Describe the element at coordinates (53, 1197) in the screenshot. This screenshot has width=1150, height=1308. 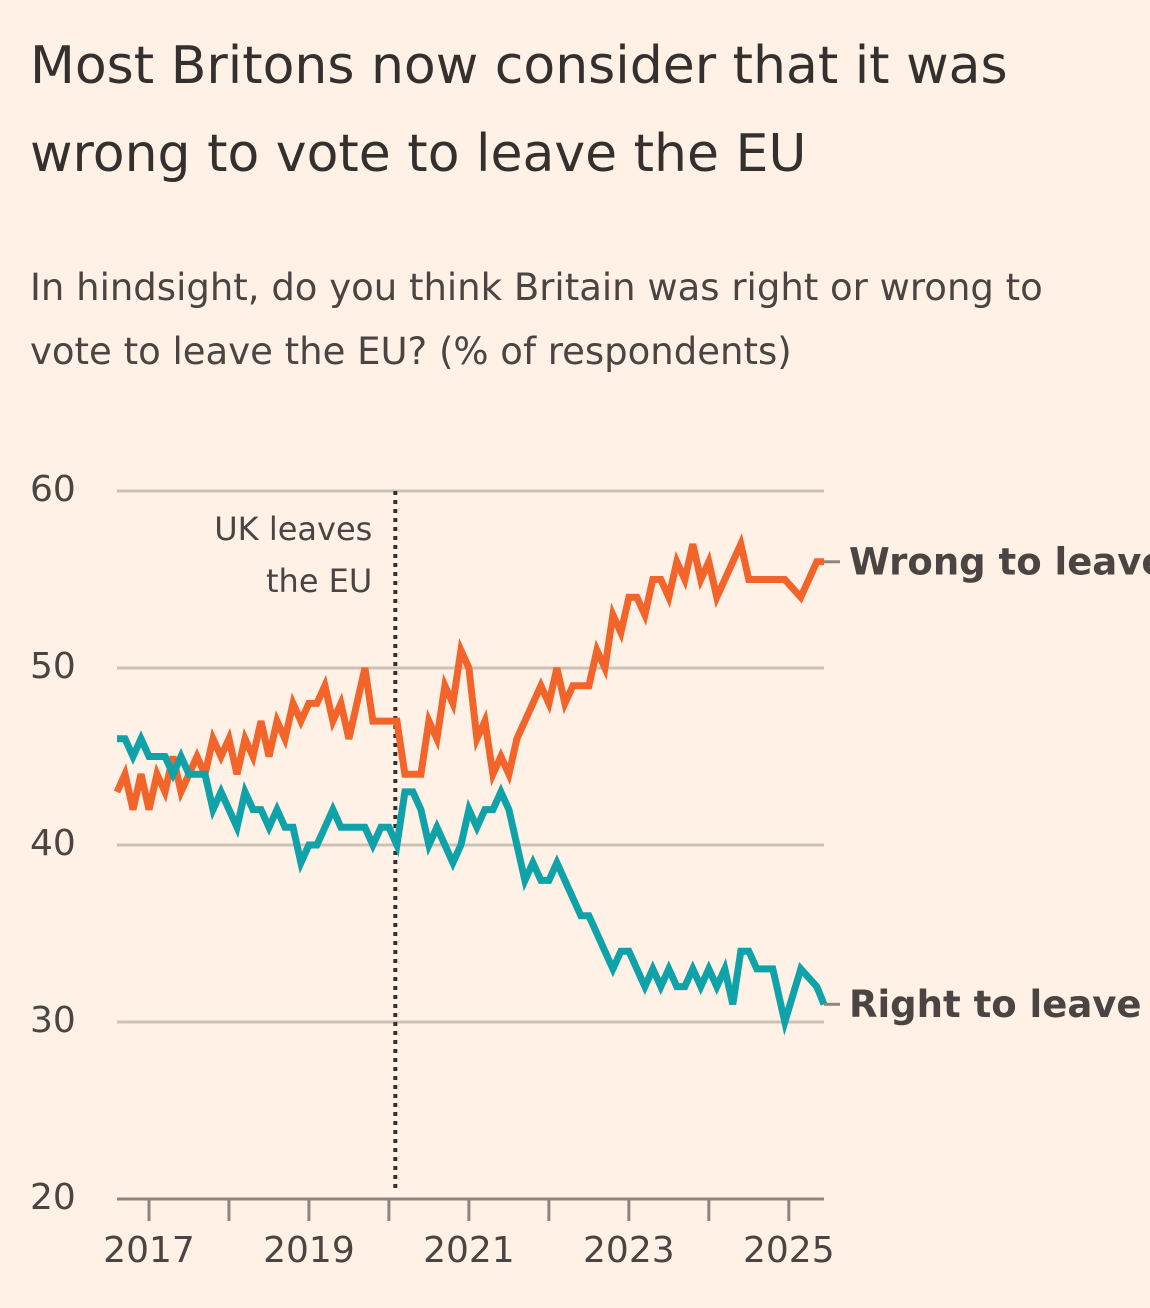
I see `y-tick-label: 20` at that location.